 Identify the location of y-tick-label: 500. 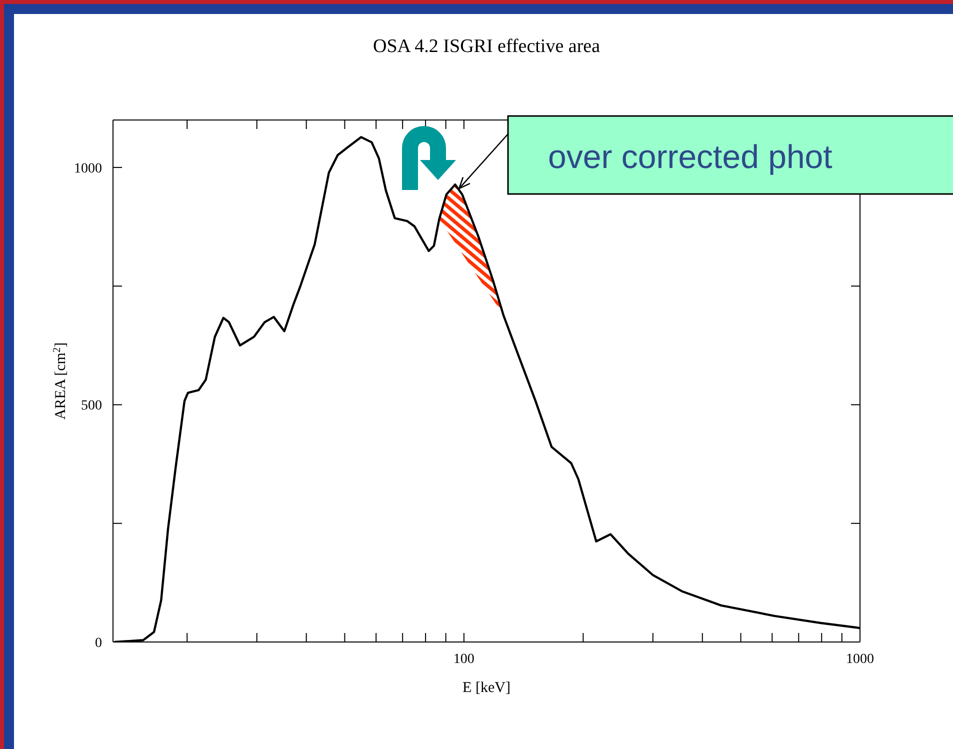
(91, 406).